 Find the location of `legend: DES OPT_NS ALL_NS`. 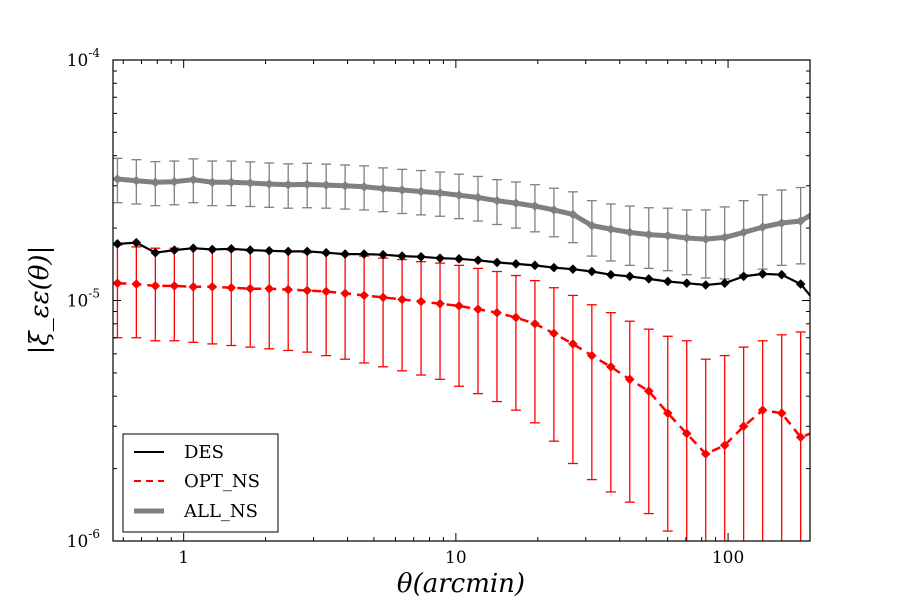

legend: DES OPT_NS ALL_NS is located at coordinates (200, 483).